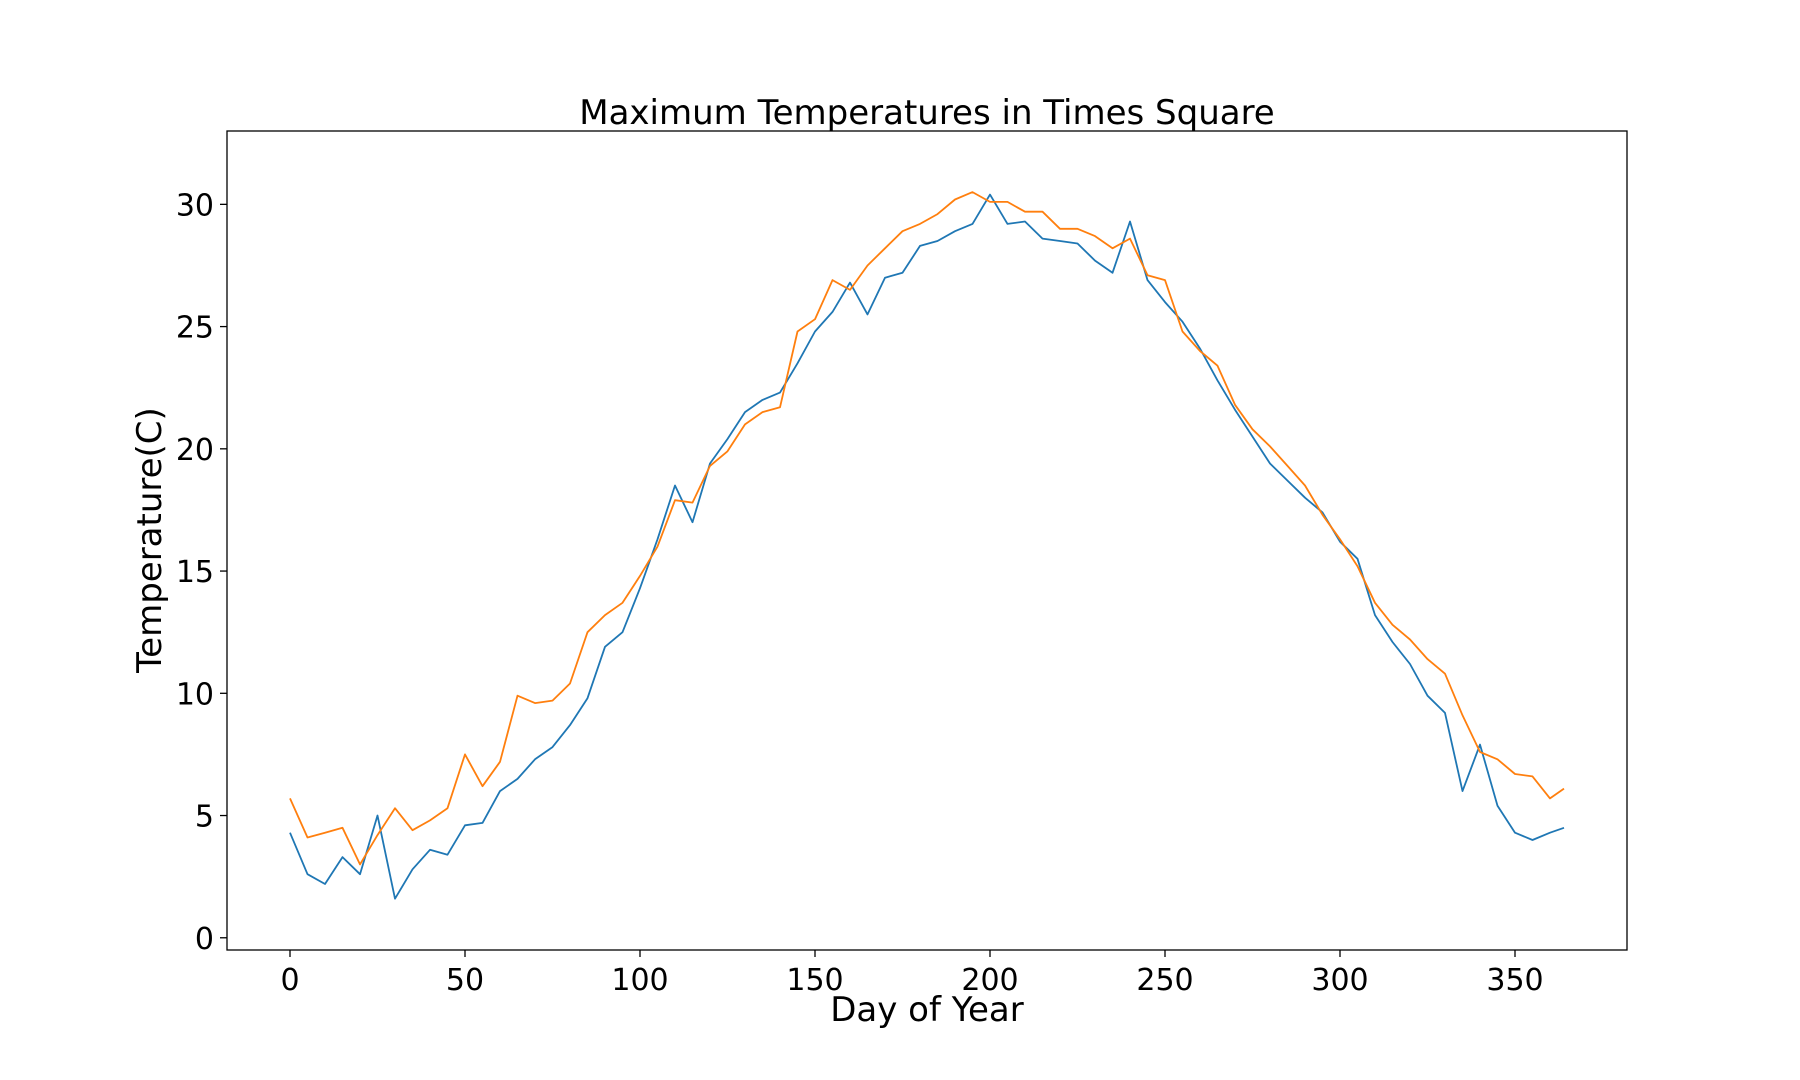  Describe the element at coordinates (195, 205) in the screenshot. I see `y-tick-label: 30` at that location.